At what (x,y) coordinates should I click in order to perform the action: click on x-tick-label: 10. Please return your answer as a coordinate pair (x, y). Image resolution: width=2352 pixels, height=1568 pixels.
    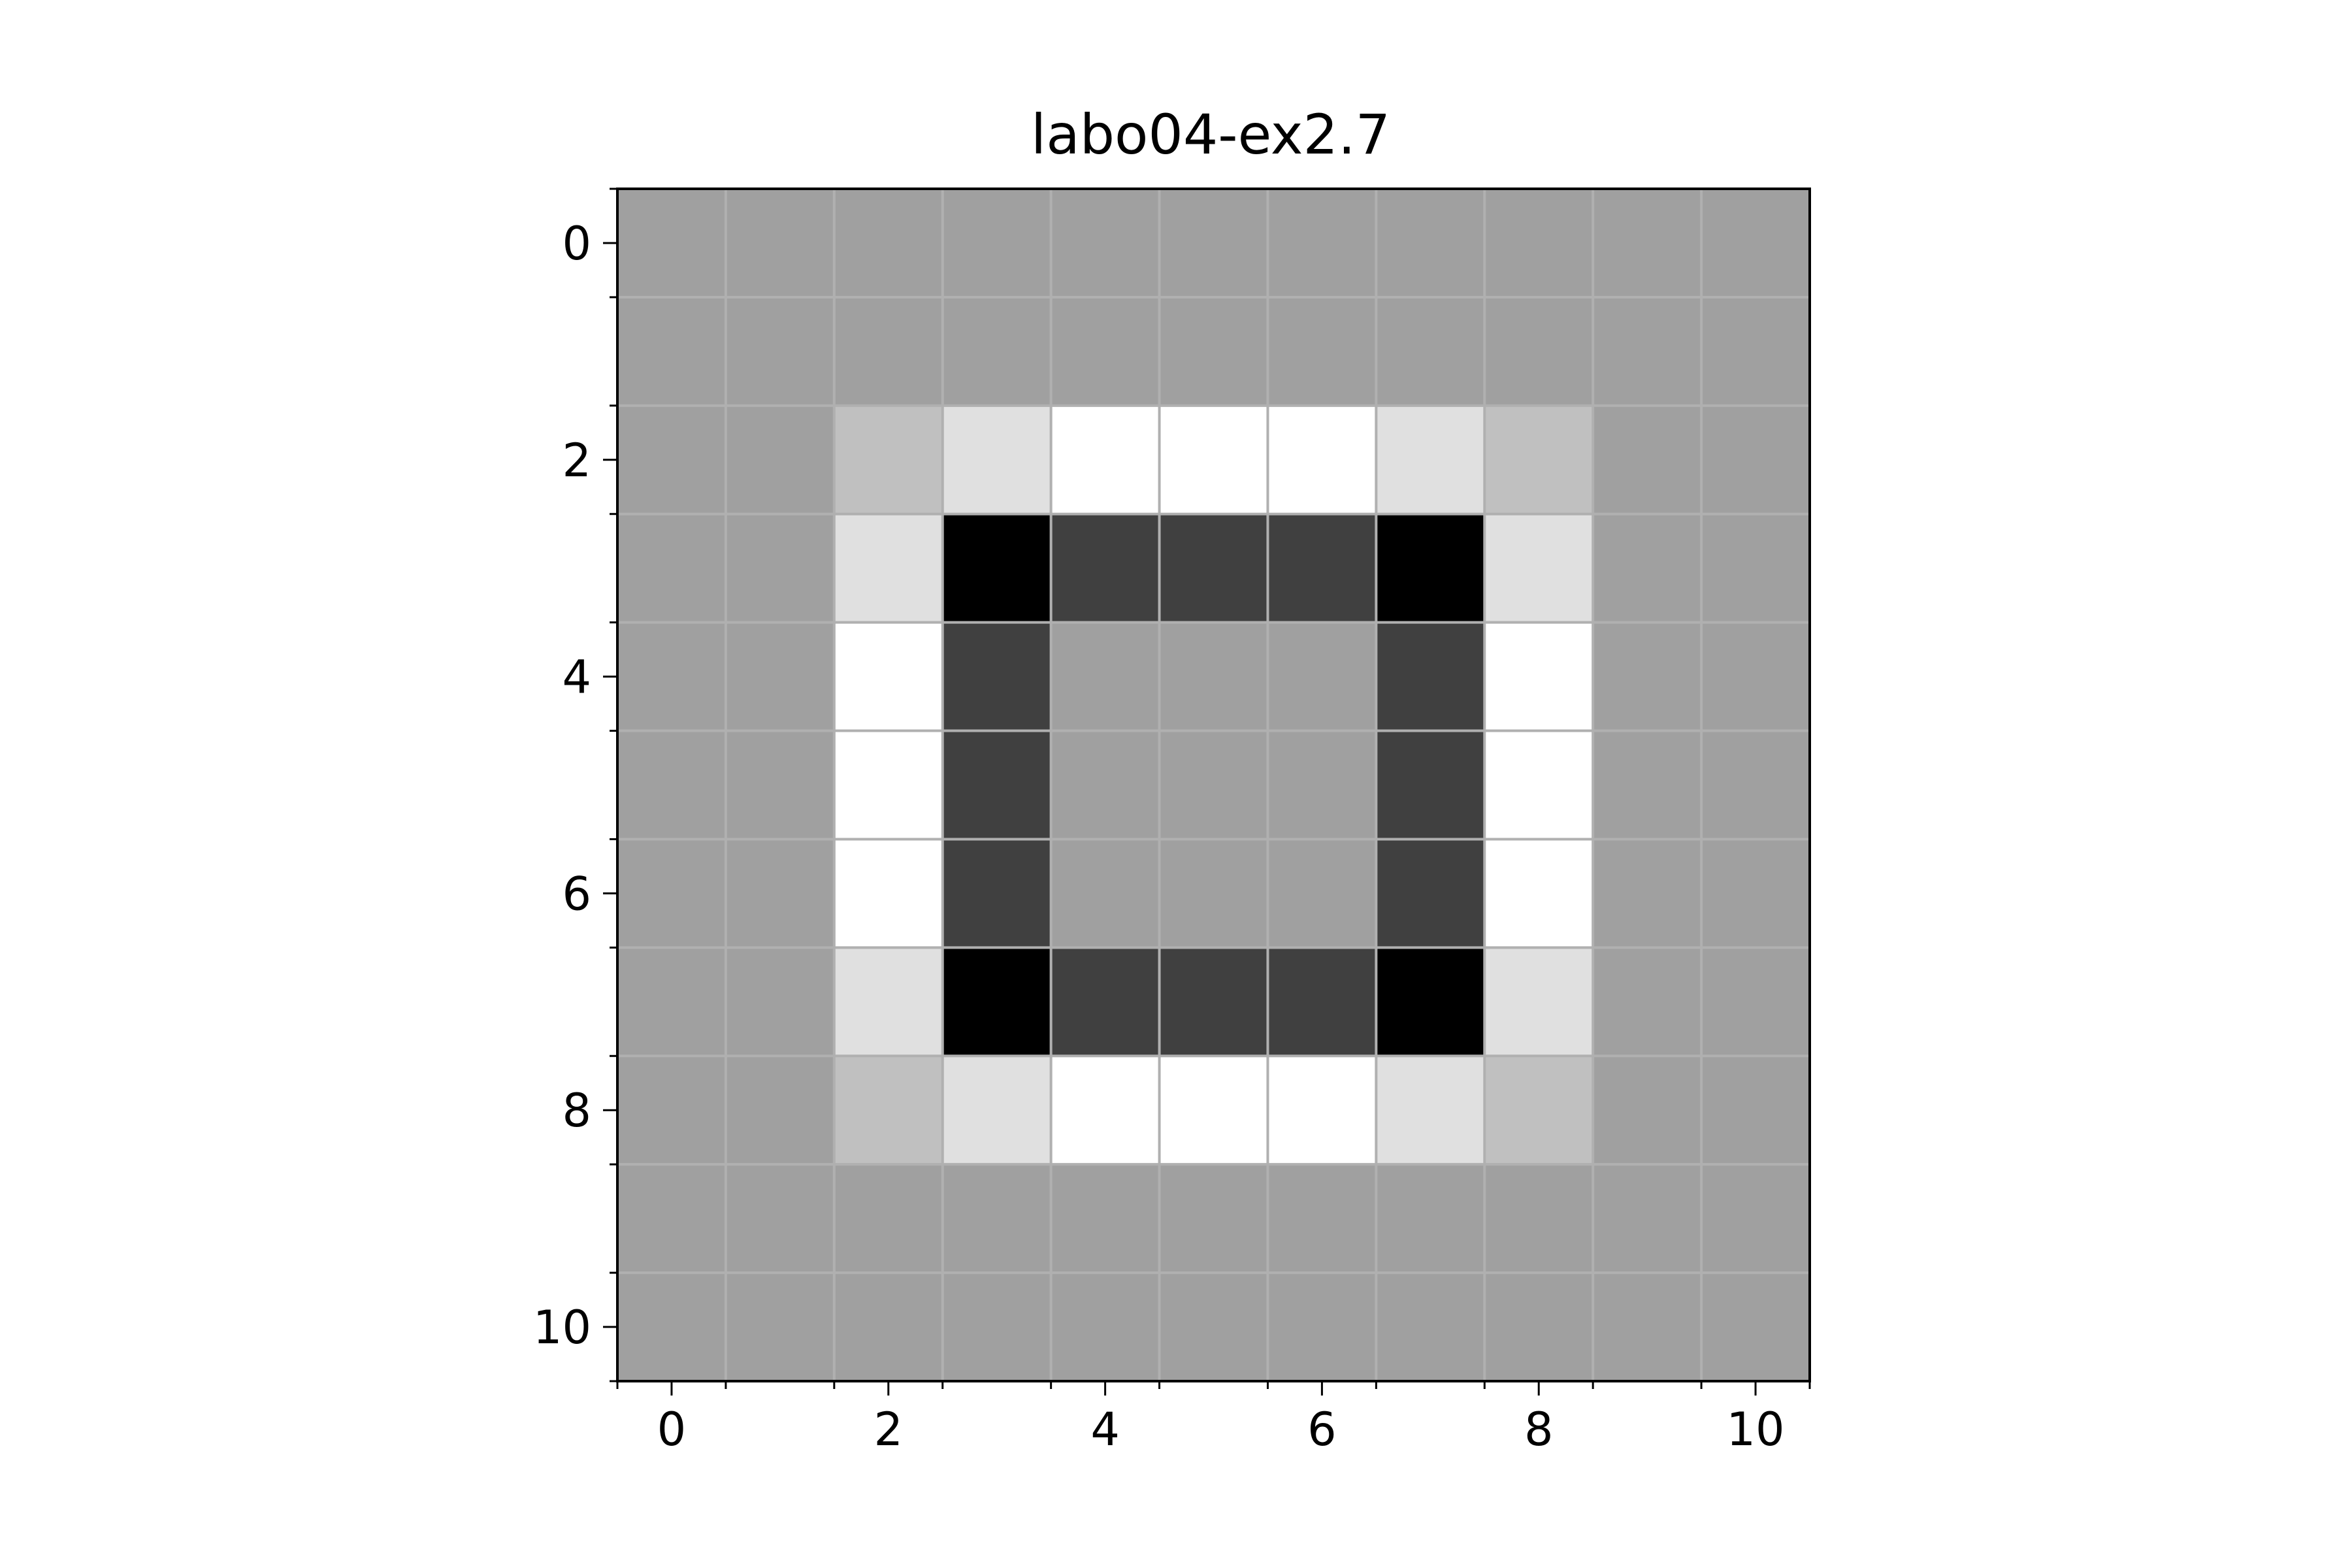
    Looking at the image, I should click on (1756, 1429).